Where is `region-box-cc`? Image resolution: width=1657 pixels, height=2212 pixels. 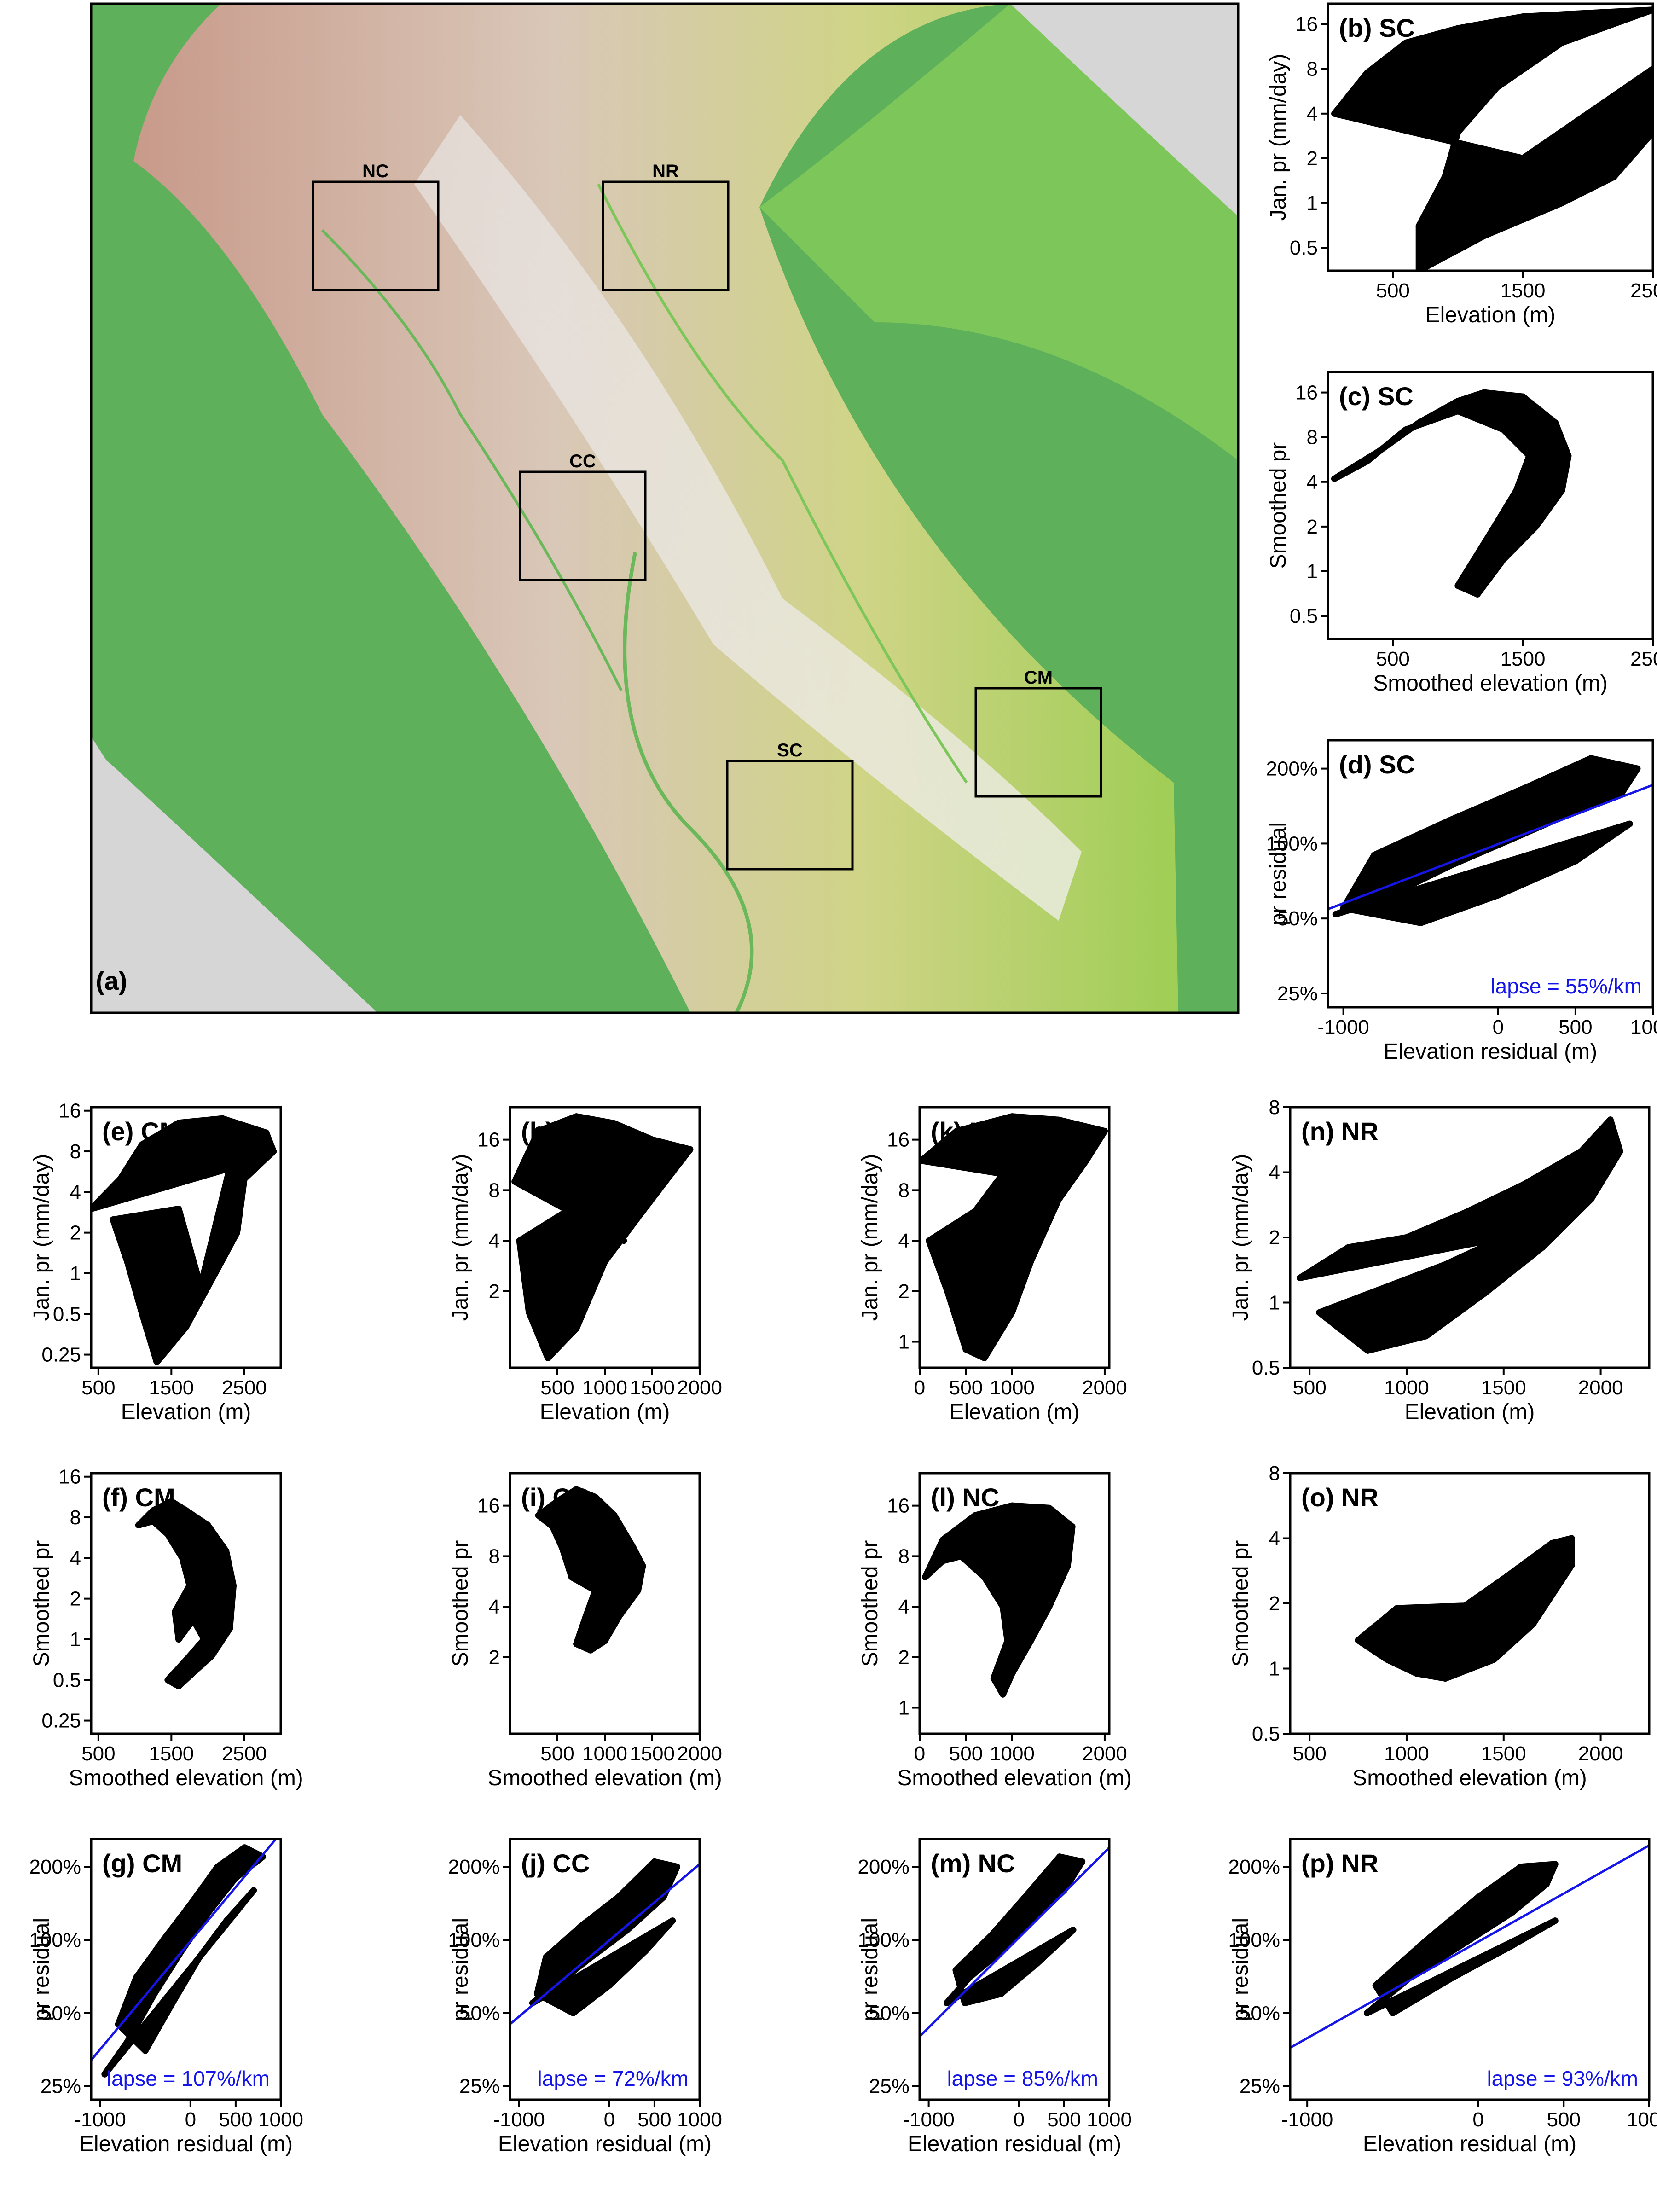 region-box-cc is located at coordinates (583, 526).